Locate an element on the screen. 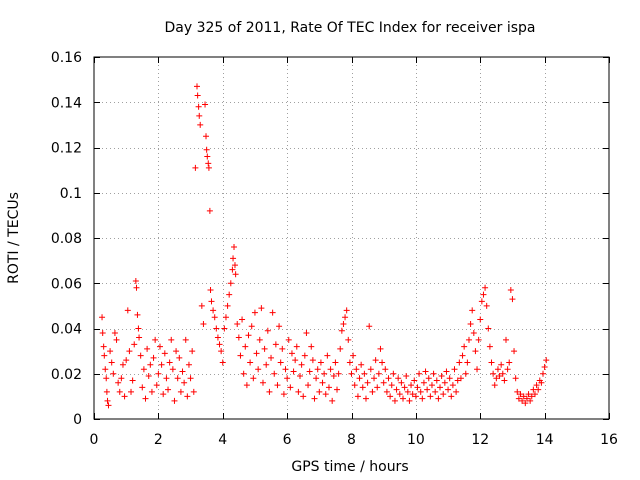 This screenshot has height=480, width=640. x-tick-label: 6 is located at coordinates (287, 440).